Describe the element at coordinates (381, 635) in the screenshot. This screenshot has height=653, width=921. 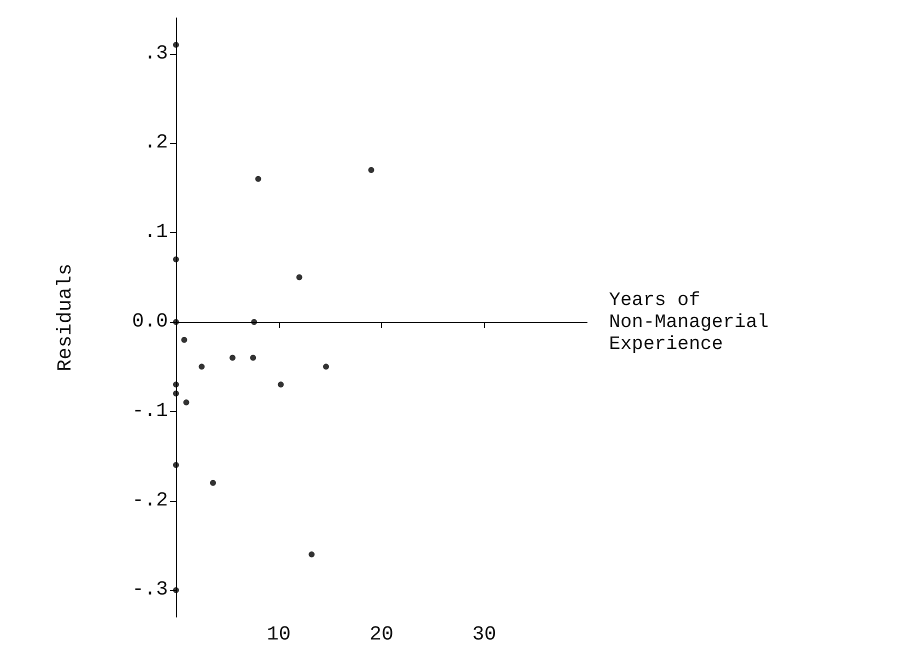
I see `x-tick-label: 20` at that location.